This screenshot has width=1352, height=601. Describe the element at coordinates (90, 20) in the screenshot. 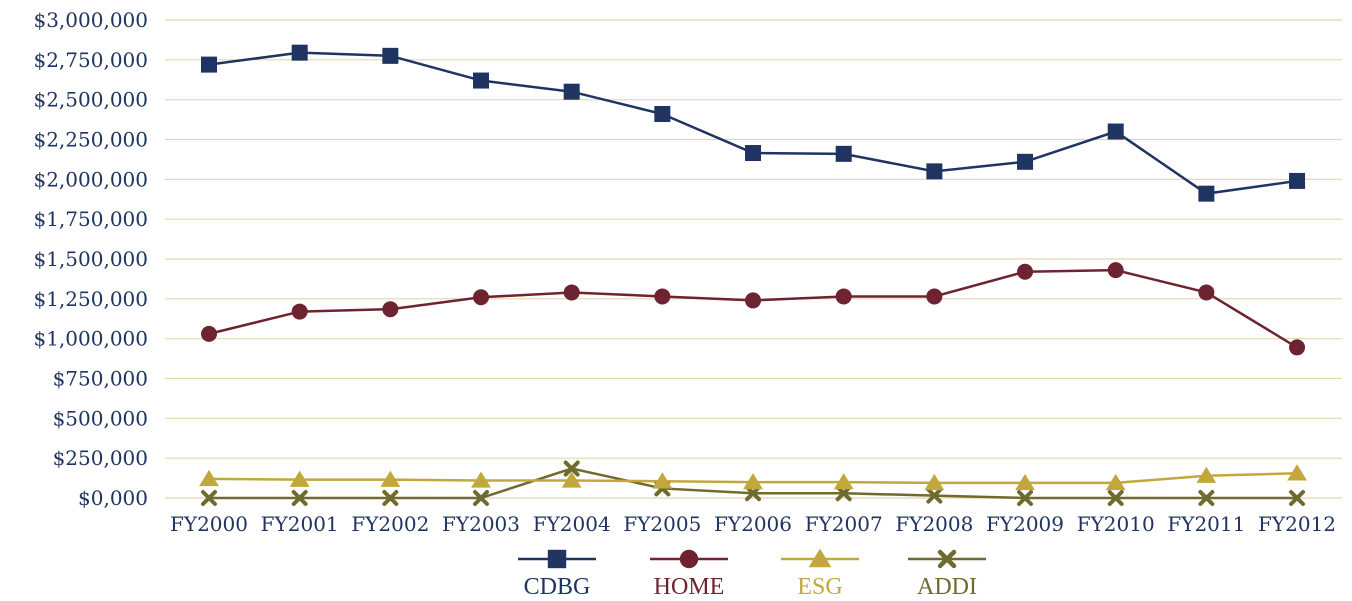

I see `y-tick-label: $3,000,000` at that location.